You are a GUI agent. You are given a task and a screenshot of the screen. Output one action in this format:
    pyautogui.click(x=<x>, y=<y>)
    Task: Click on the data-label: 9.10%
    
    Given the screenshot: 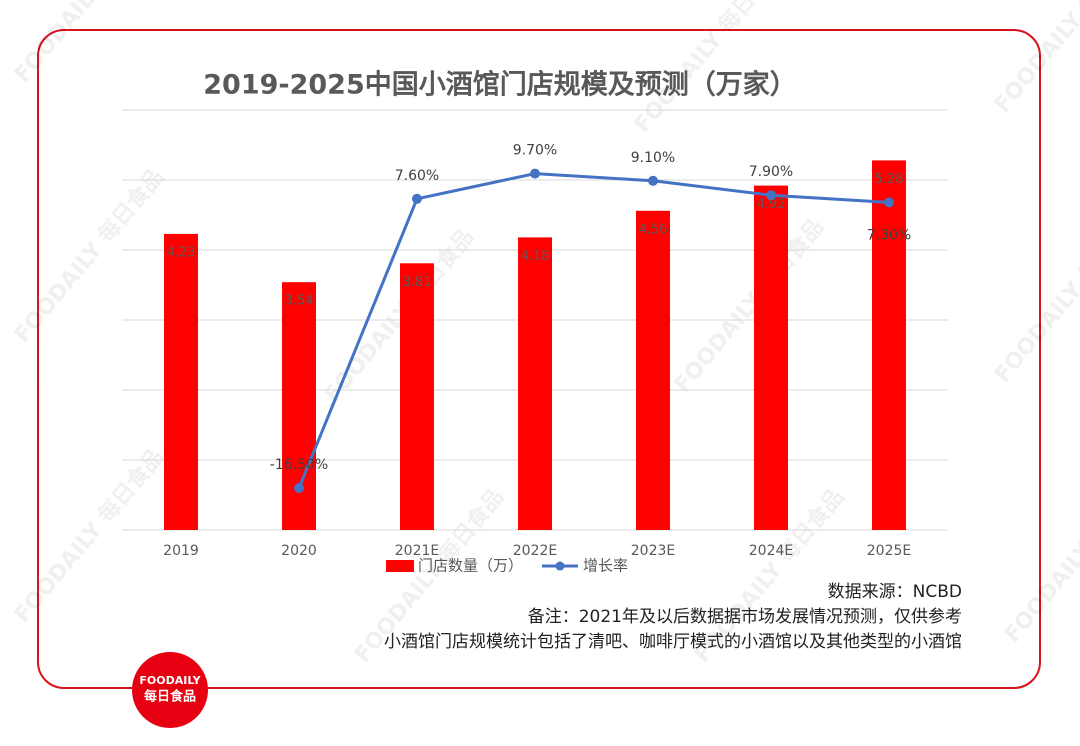 What is the action you would take?
    pyautogui.click(x=653, y=158)
    